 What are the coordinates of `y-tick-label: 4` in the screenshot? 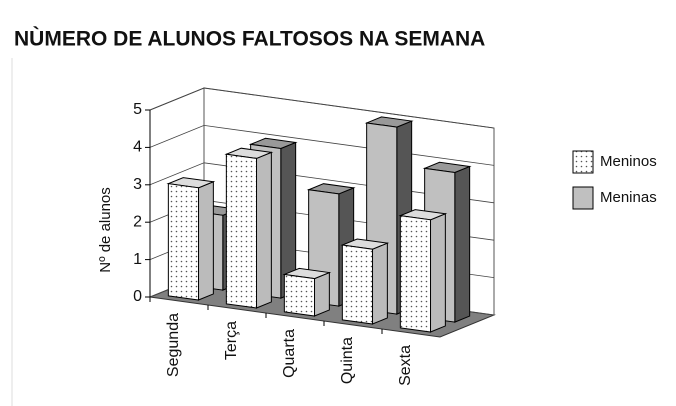 It's located at (137, 147).